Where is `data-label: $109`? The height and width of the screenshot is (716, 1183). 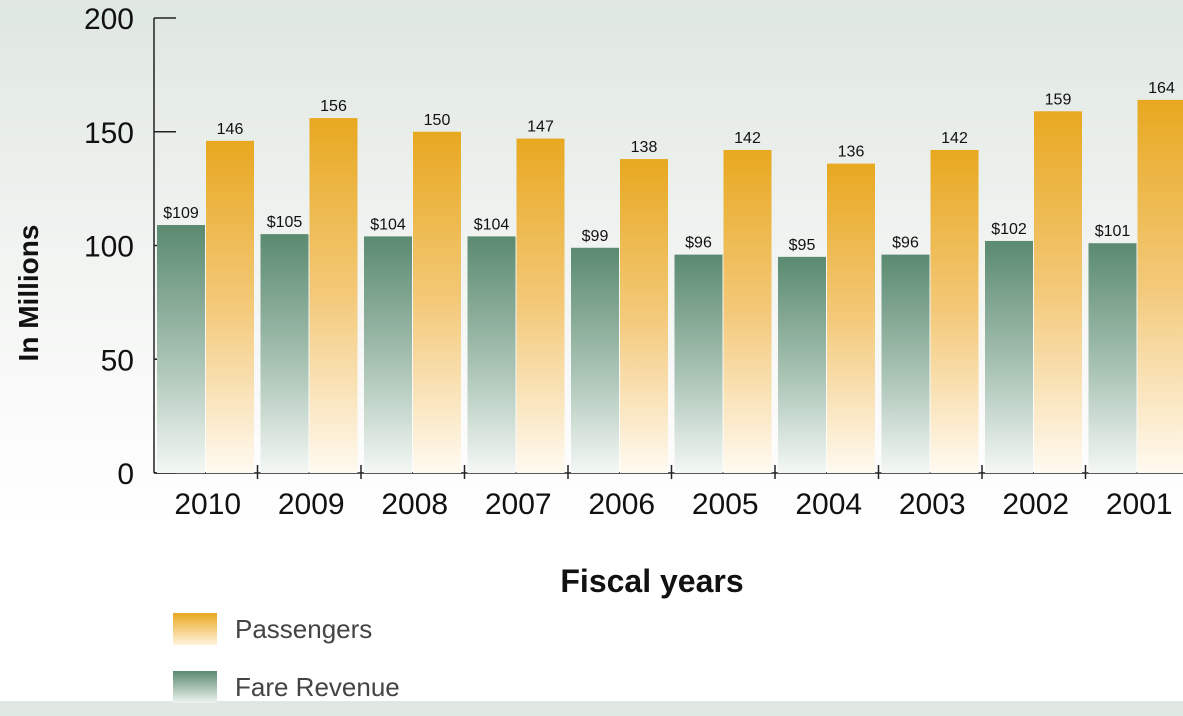 data-label: $109 is located at coordinates (181, 213).